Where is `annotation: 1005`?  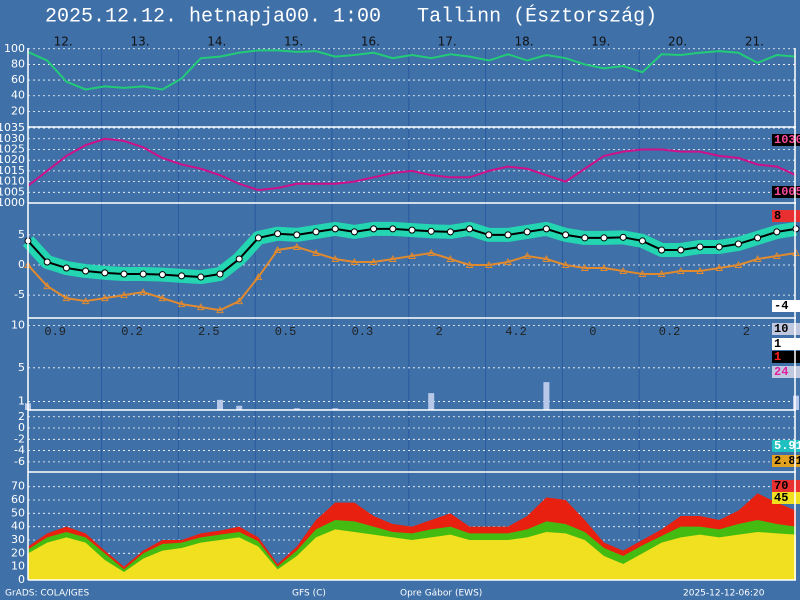 annotation: 1005 is located at coordinates (787, 192).